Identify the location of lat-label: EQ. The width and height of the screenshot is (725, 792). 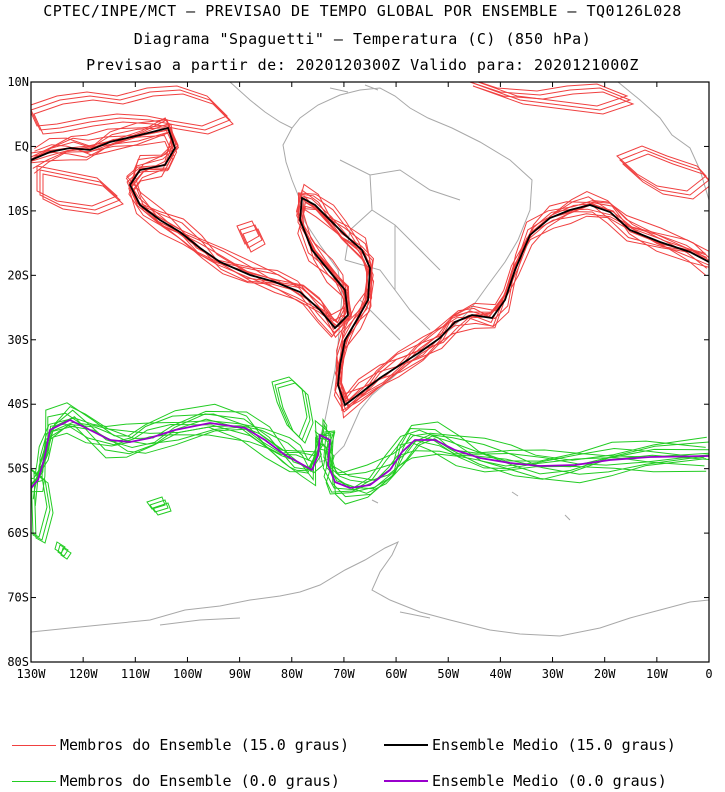
(22, 146).